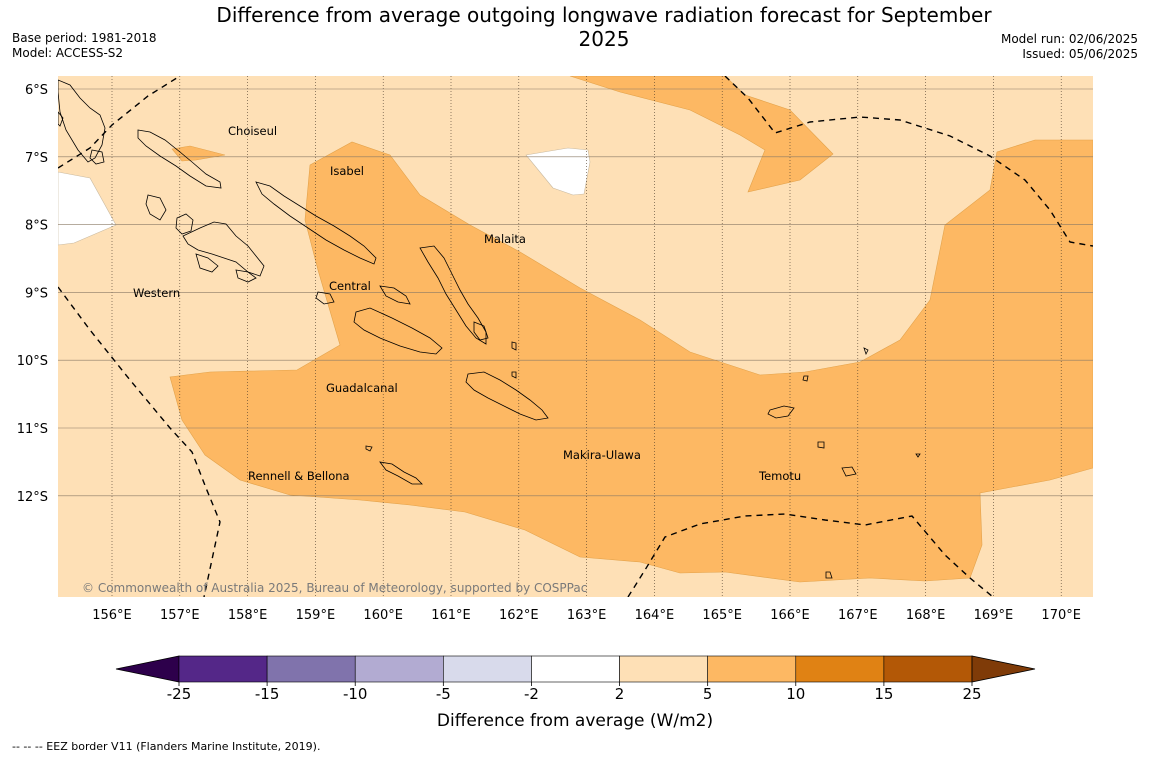 The width and height of the screenshot is (1150, 758). I want to click on utupua-island, so click(821, 445).